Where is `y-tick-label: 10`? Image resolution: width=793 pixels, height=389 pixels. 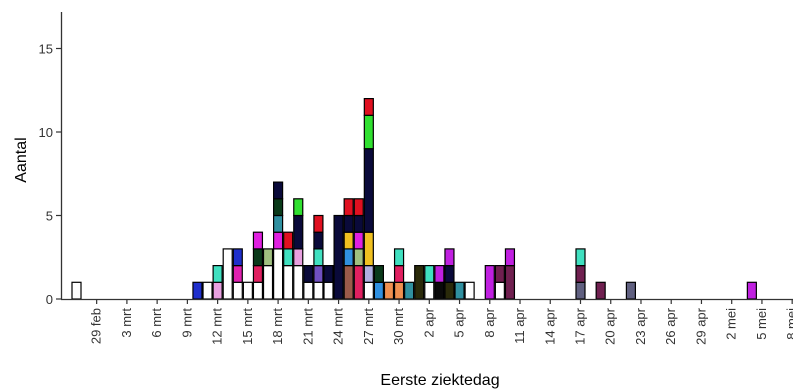
y-tick-label: 10 is located at coordinates (46, 132).